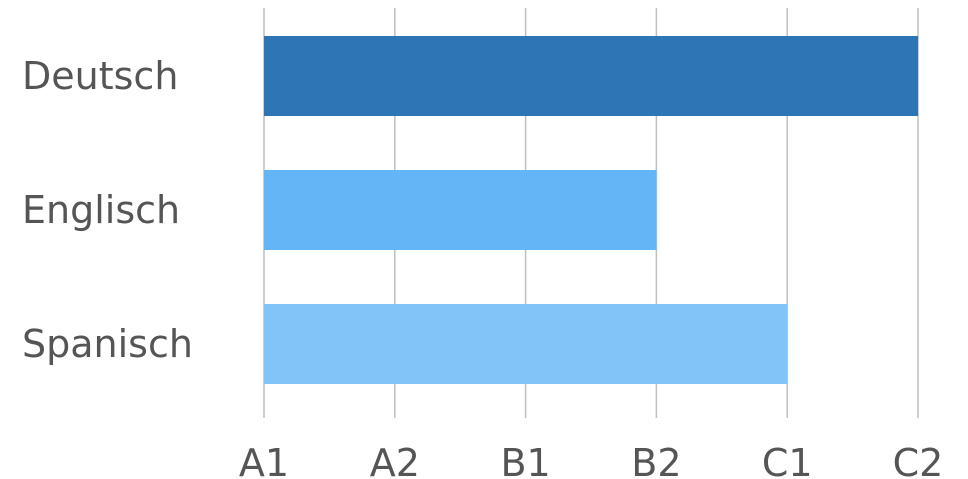 This screenshot has width=968, height=479. Describe the element at coordinates (525, 460) in the screenshot. I see `tick-label-b1: B1` at that location.